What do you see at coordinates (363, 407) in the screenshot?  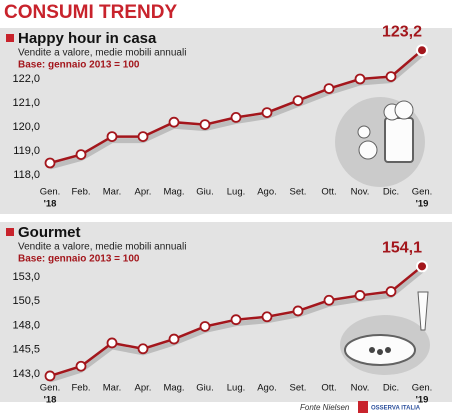 I see `logo-icon` at bounding box center [363, 407].